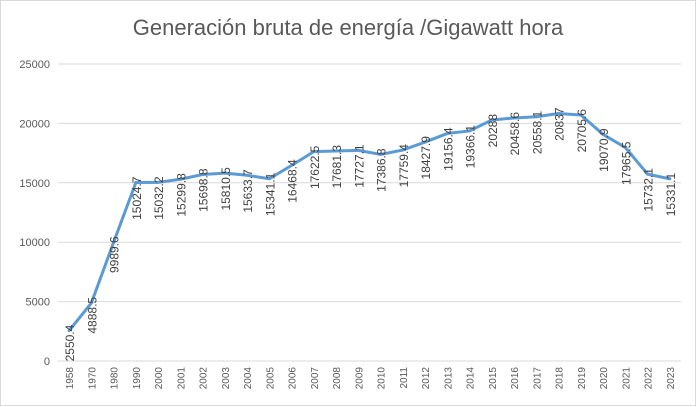 This screenshot has height=407, width=696. Describe the element at coordinates (315, 378) in the screenshot. I see `x-tick-label: 2007` at that location.